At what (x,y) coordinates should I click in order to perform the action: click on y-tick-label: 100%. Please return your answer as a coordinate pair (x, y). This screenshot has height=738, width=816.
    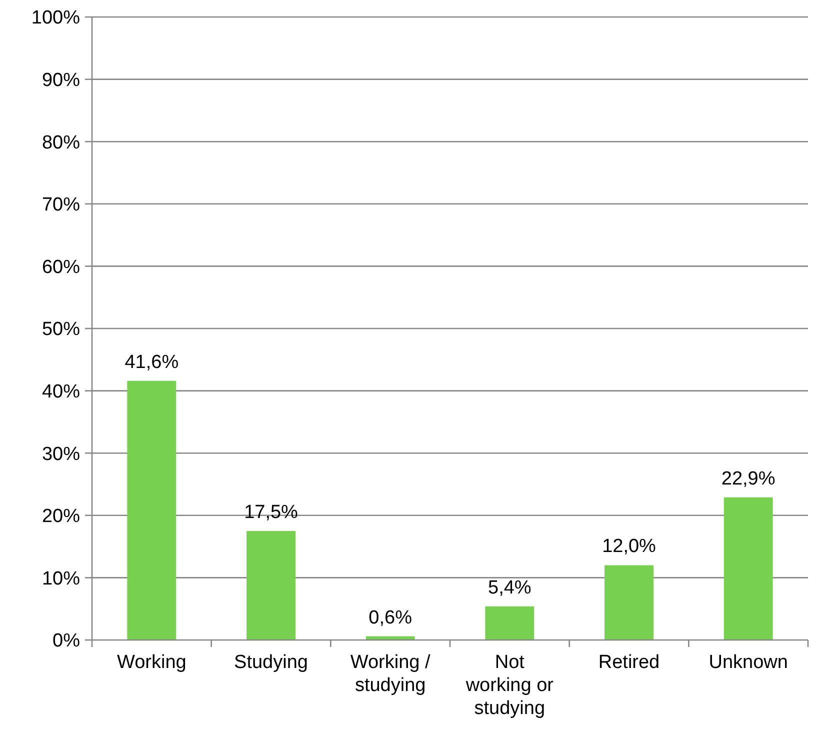
    Looking at the image, I should click on (55, 18).